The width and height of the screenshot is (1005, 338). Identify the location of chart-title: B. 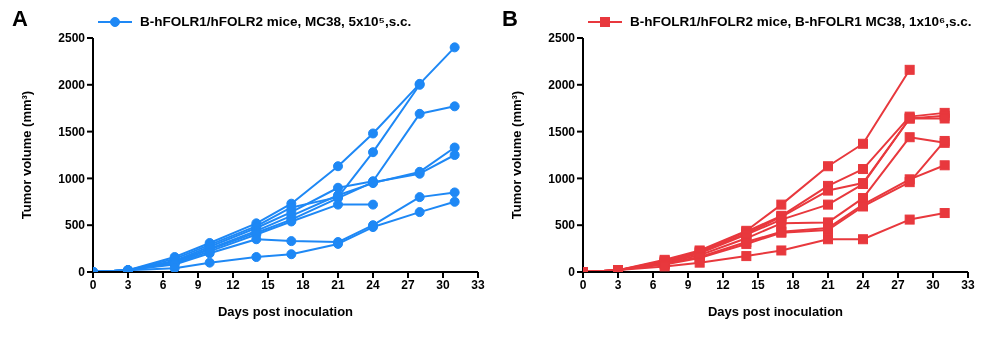
(510, 19).